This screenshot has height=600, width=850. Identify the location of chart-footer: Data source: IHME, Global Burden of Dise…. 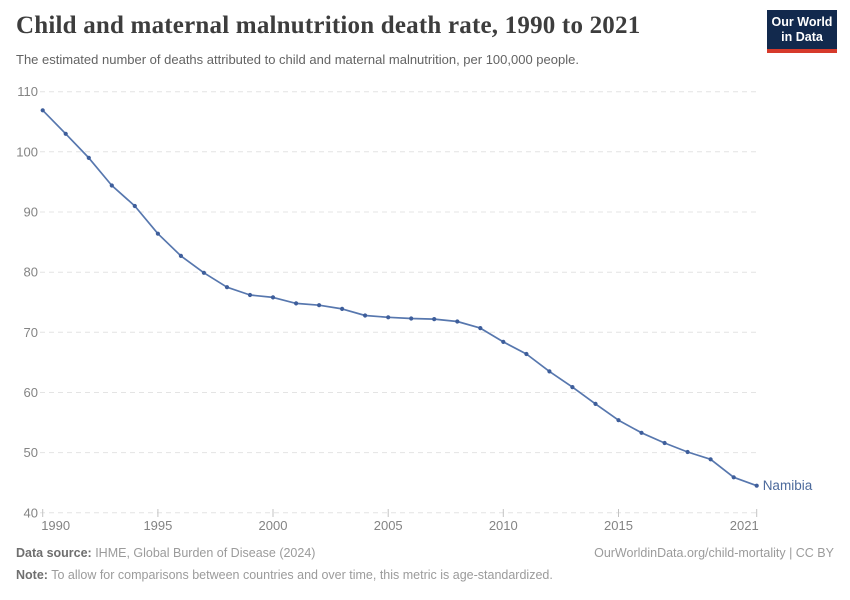
(425, 564).